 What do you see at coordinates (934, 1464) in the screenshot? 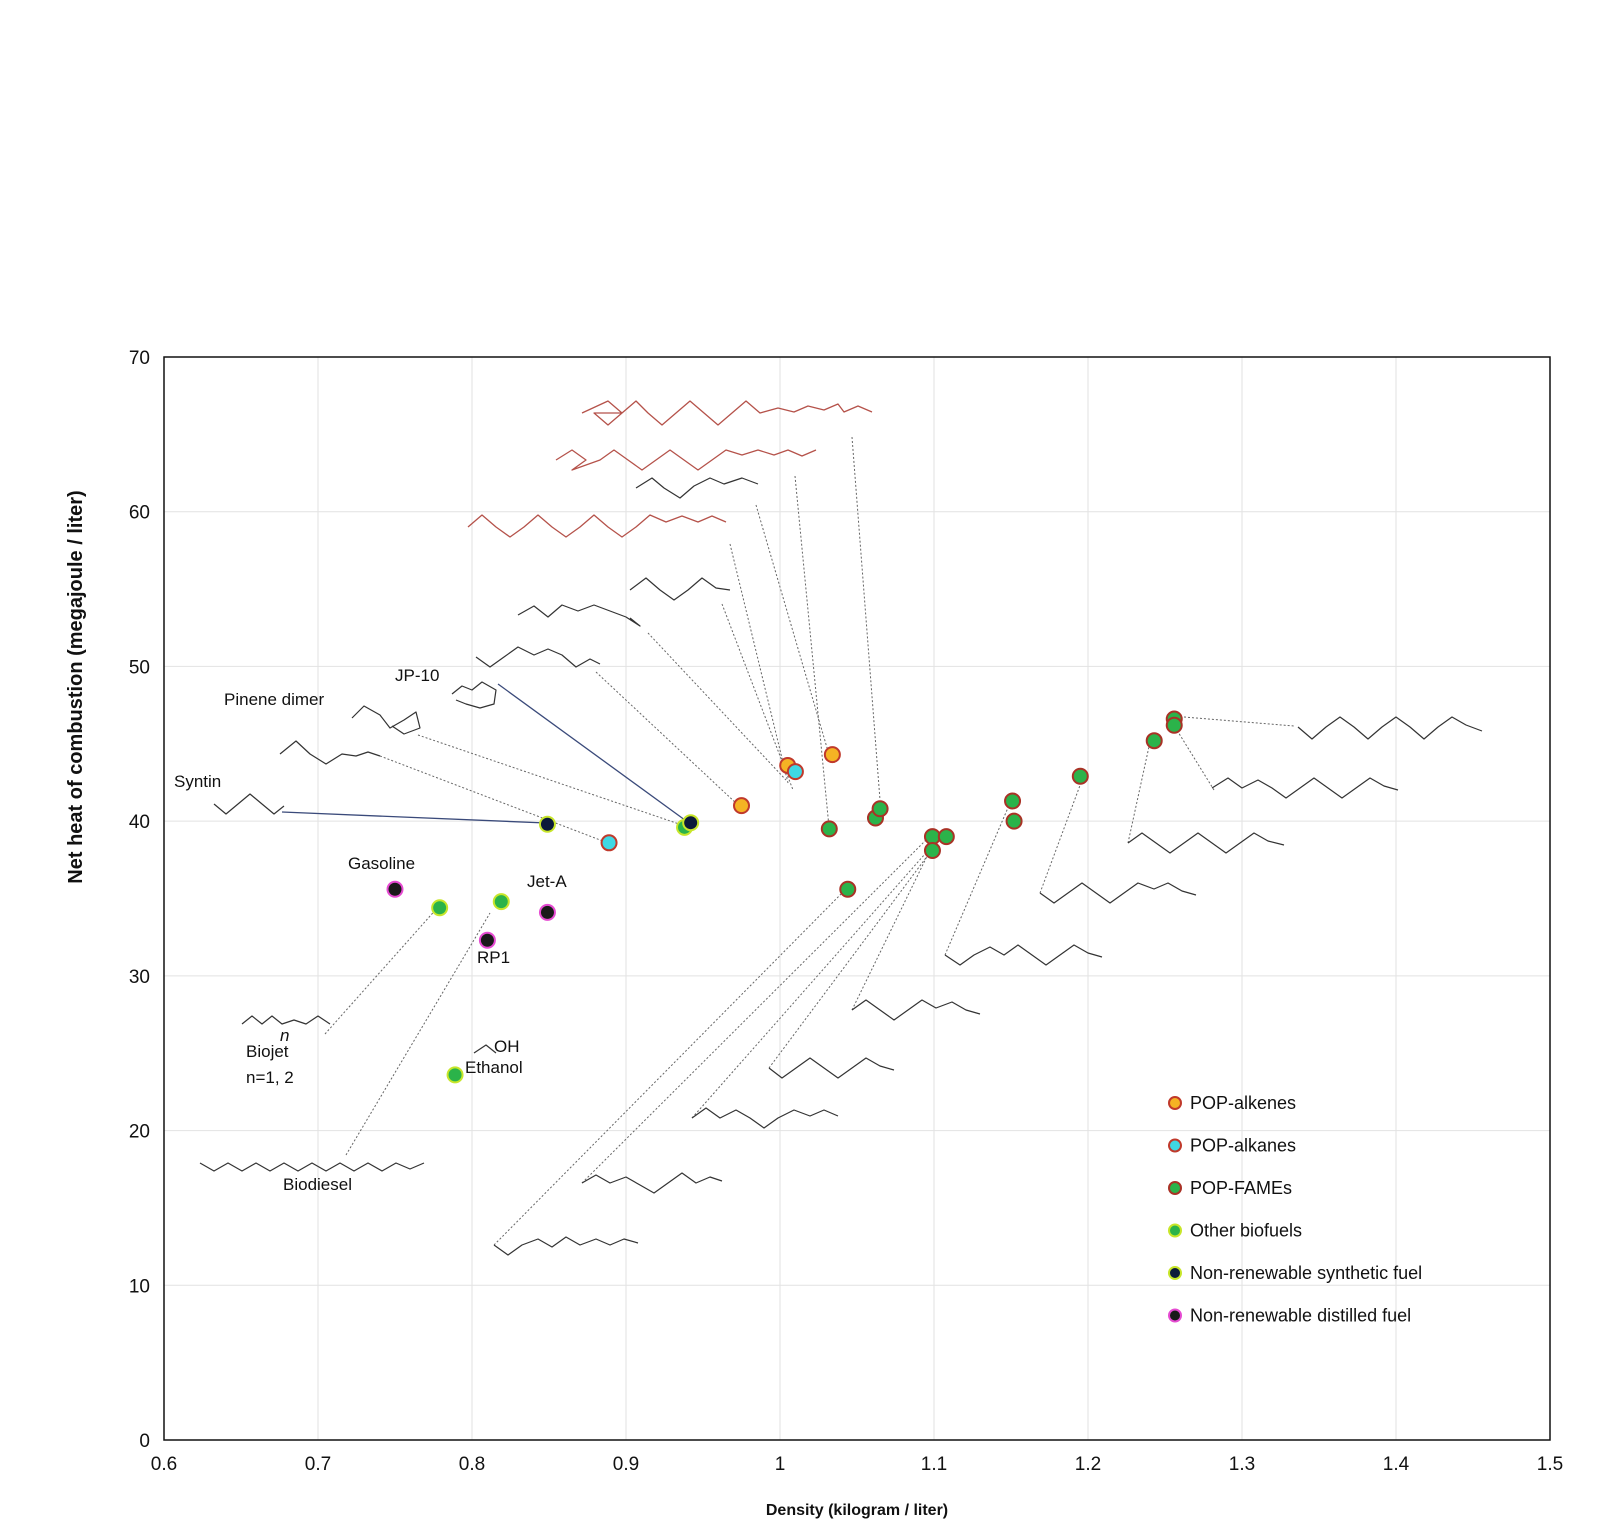
I see `x-tick-label: 1.1` at bounding box center [934, 1464].